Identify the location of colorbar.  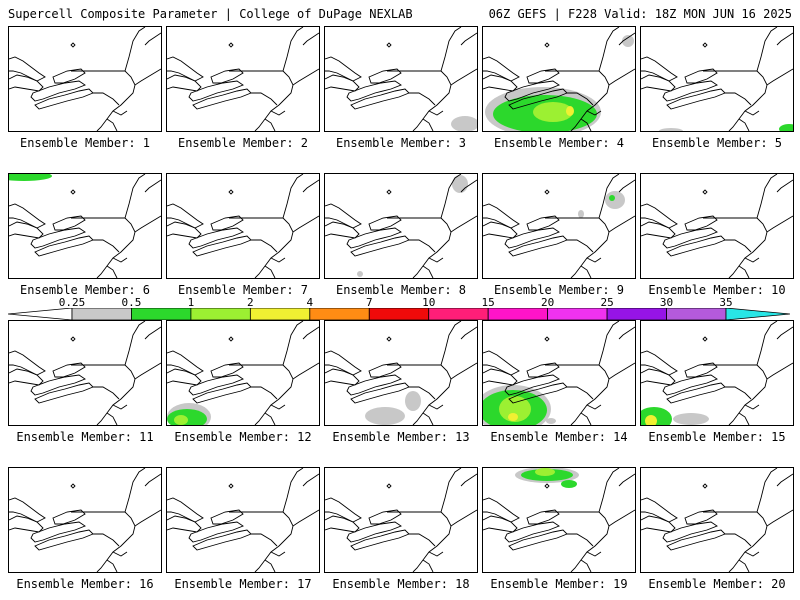
(399, 314).